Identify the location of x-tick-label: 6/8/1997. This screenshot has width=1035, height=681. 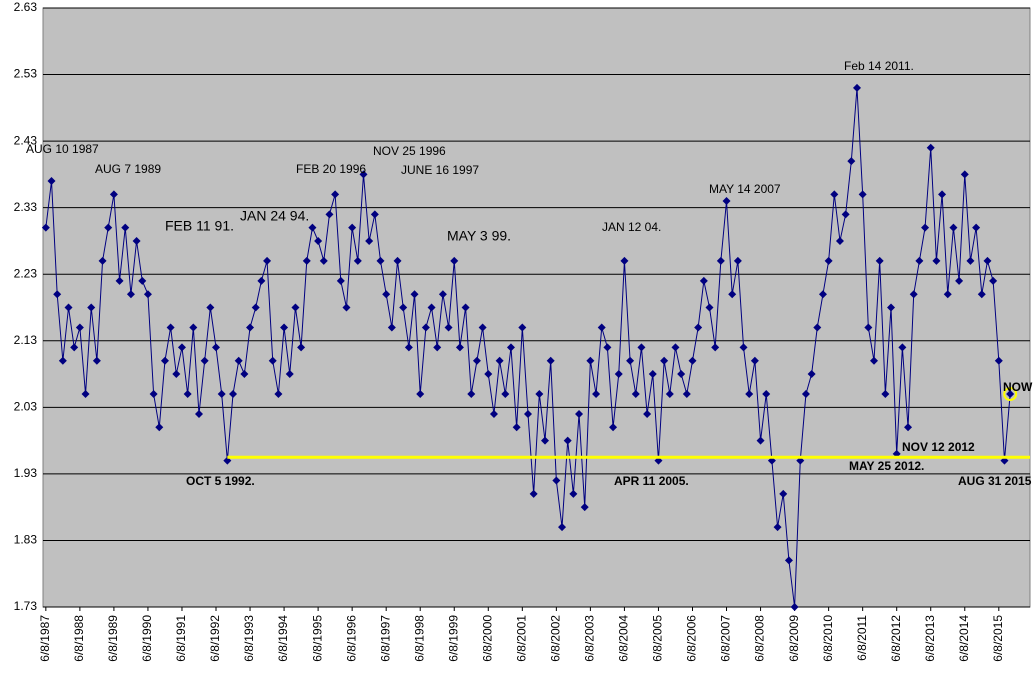
(385, 638).